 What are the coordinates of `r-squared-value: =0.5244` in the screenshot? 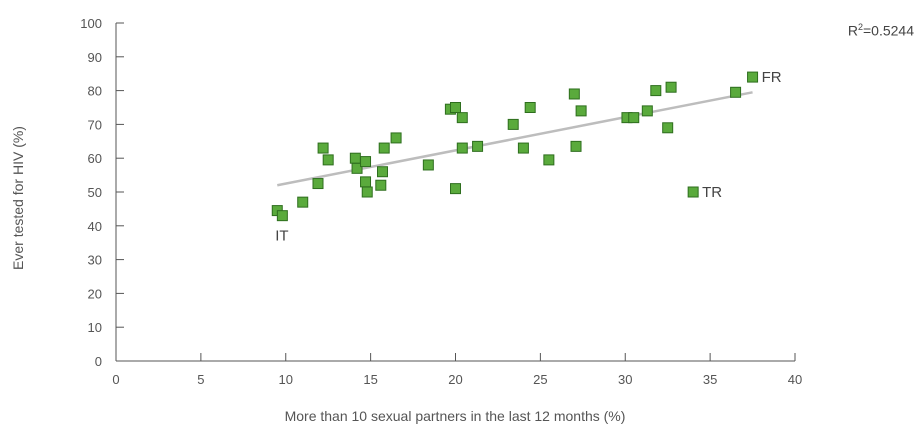 It's located at (888, 30).